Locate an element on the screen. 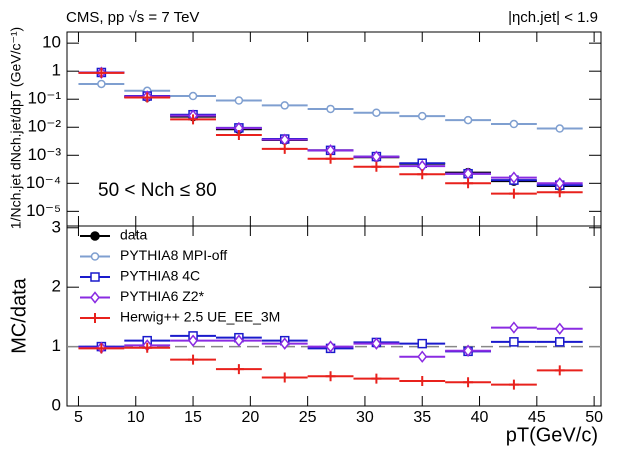  x-axis-label: pT(GeV/c) is located at coordinates (552, 435).